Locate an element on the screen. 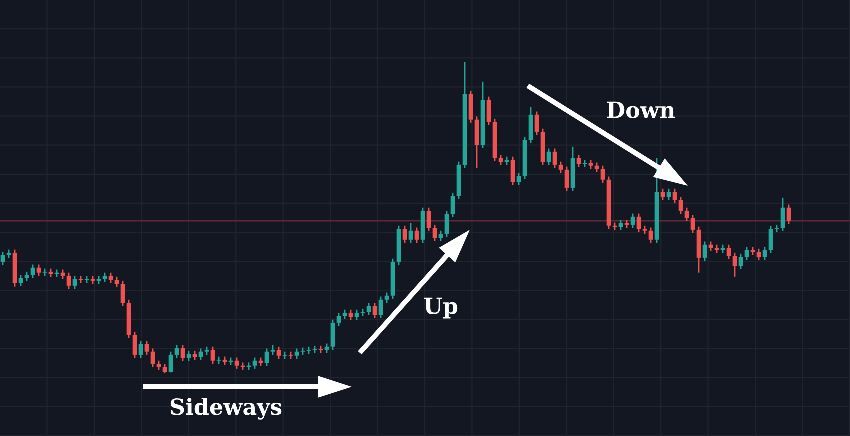 This screenshot has width=850, height=436. annotation: Up is located at coordinates (441, 308).